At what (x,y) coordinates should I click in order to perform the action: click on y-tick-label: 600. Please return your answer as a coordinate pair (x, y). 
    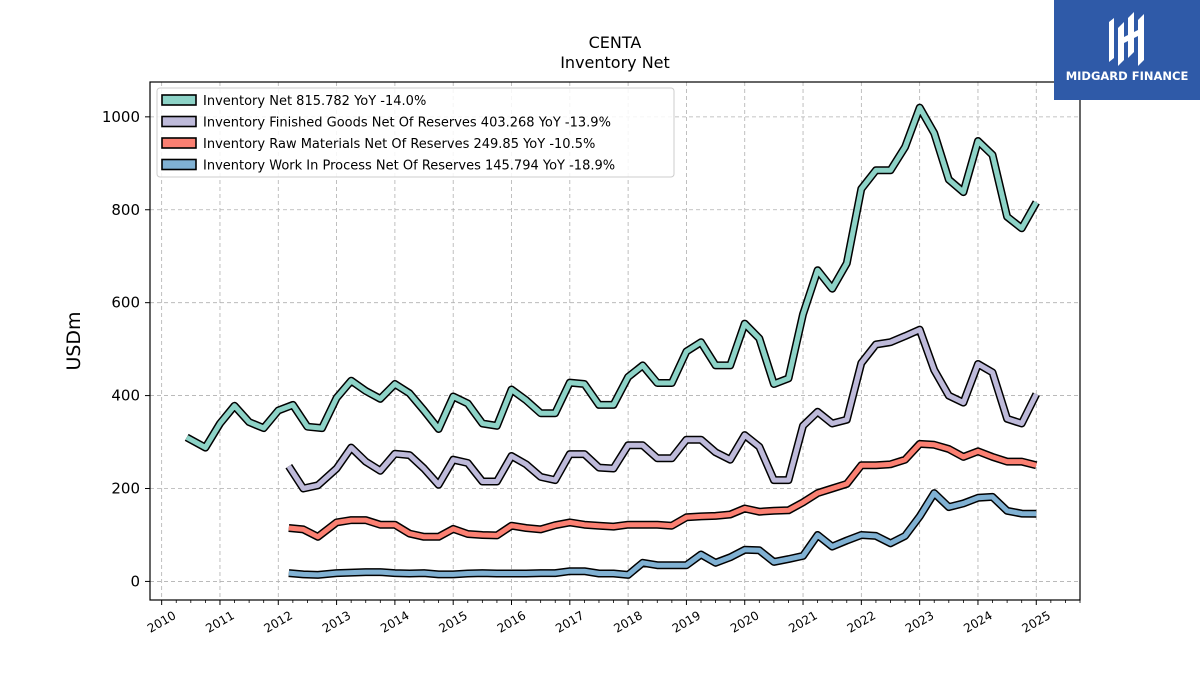
    Looking at the image, I should click on (125, 303).